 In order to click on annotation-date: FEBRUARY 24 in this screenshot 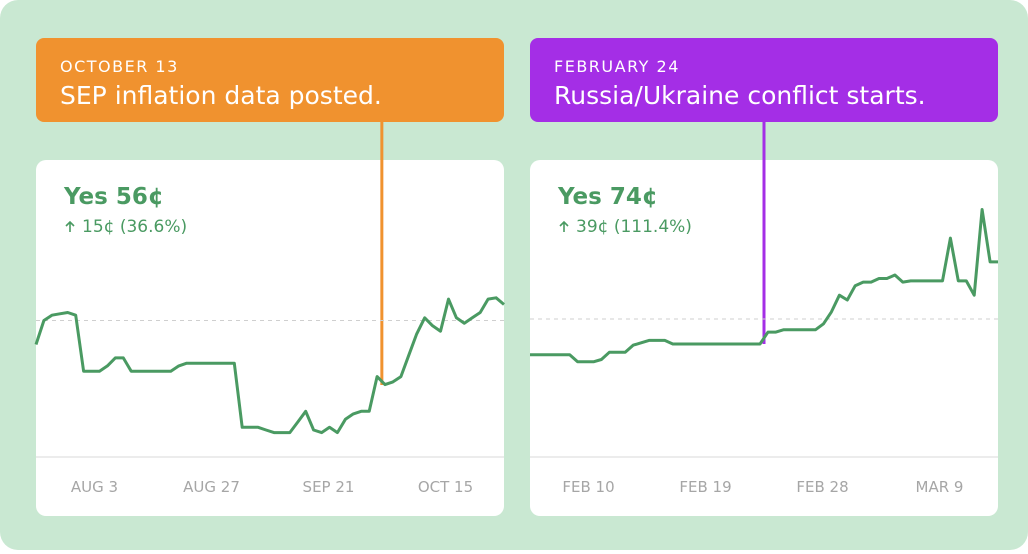, I will do `click(617, 66)`.